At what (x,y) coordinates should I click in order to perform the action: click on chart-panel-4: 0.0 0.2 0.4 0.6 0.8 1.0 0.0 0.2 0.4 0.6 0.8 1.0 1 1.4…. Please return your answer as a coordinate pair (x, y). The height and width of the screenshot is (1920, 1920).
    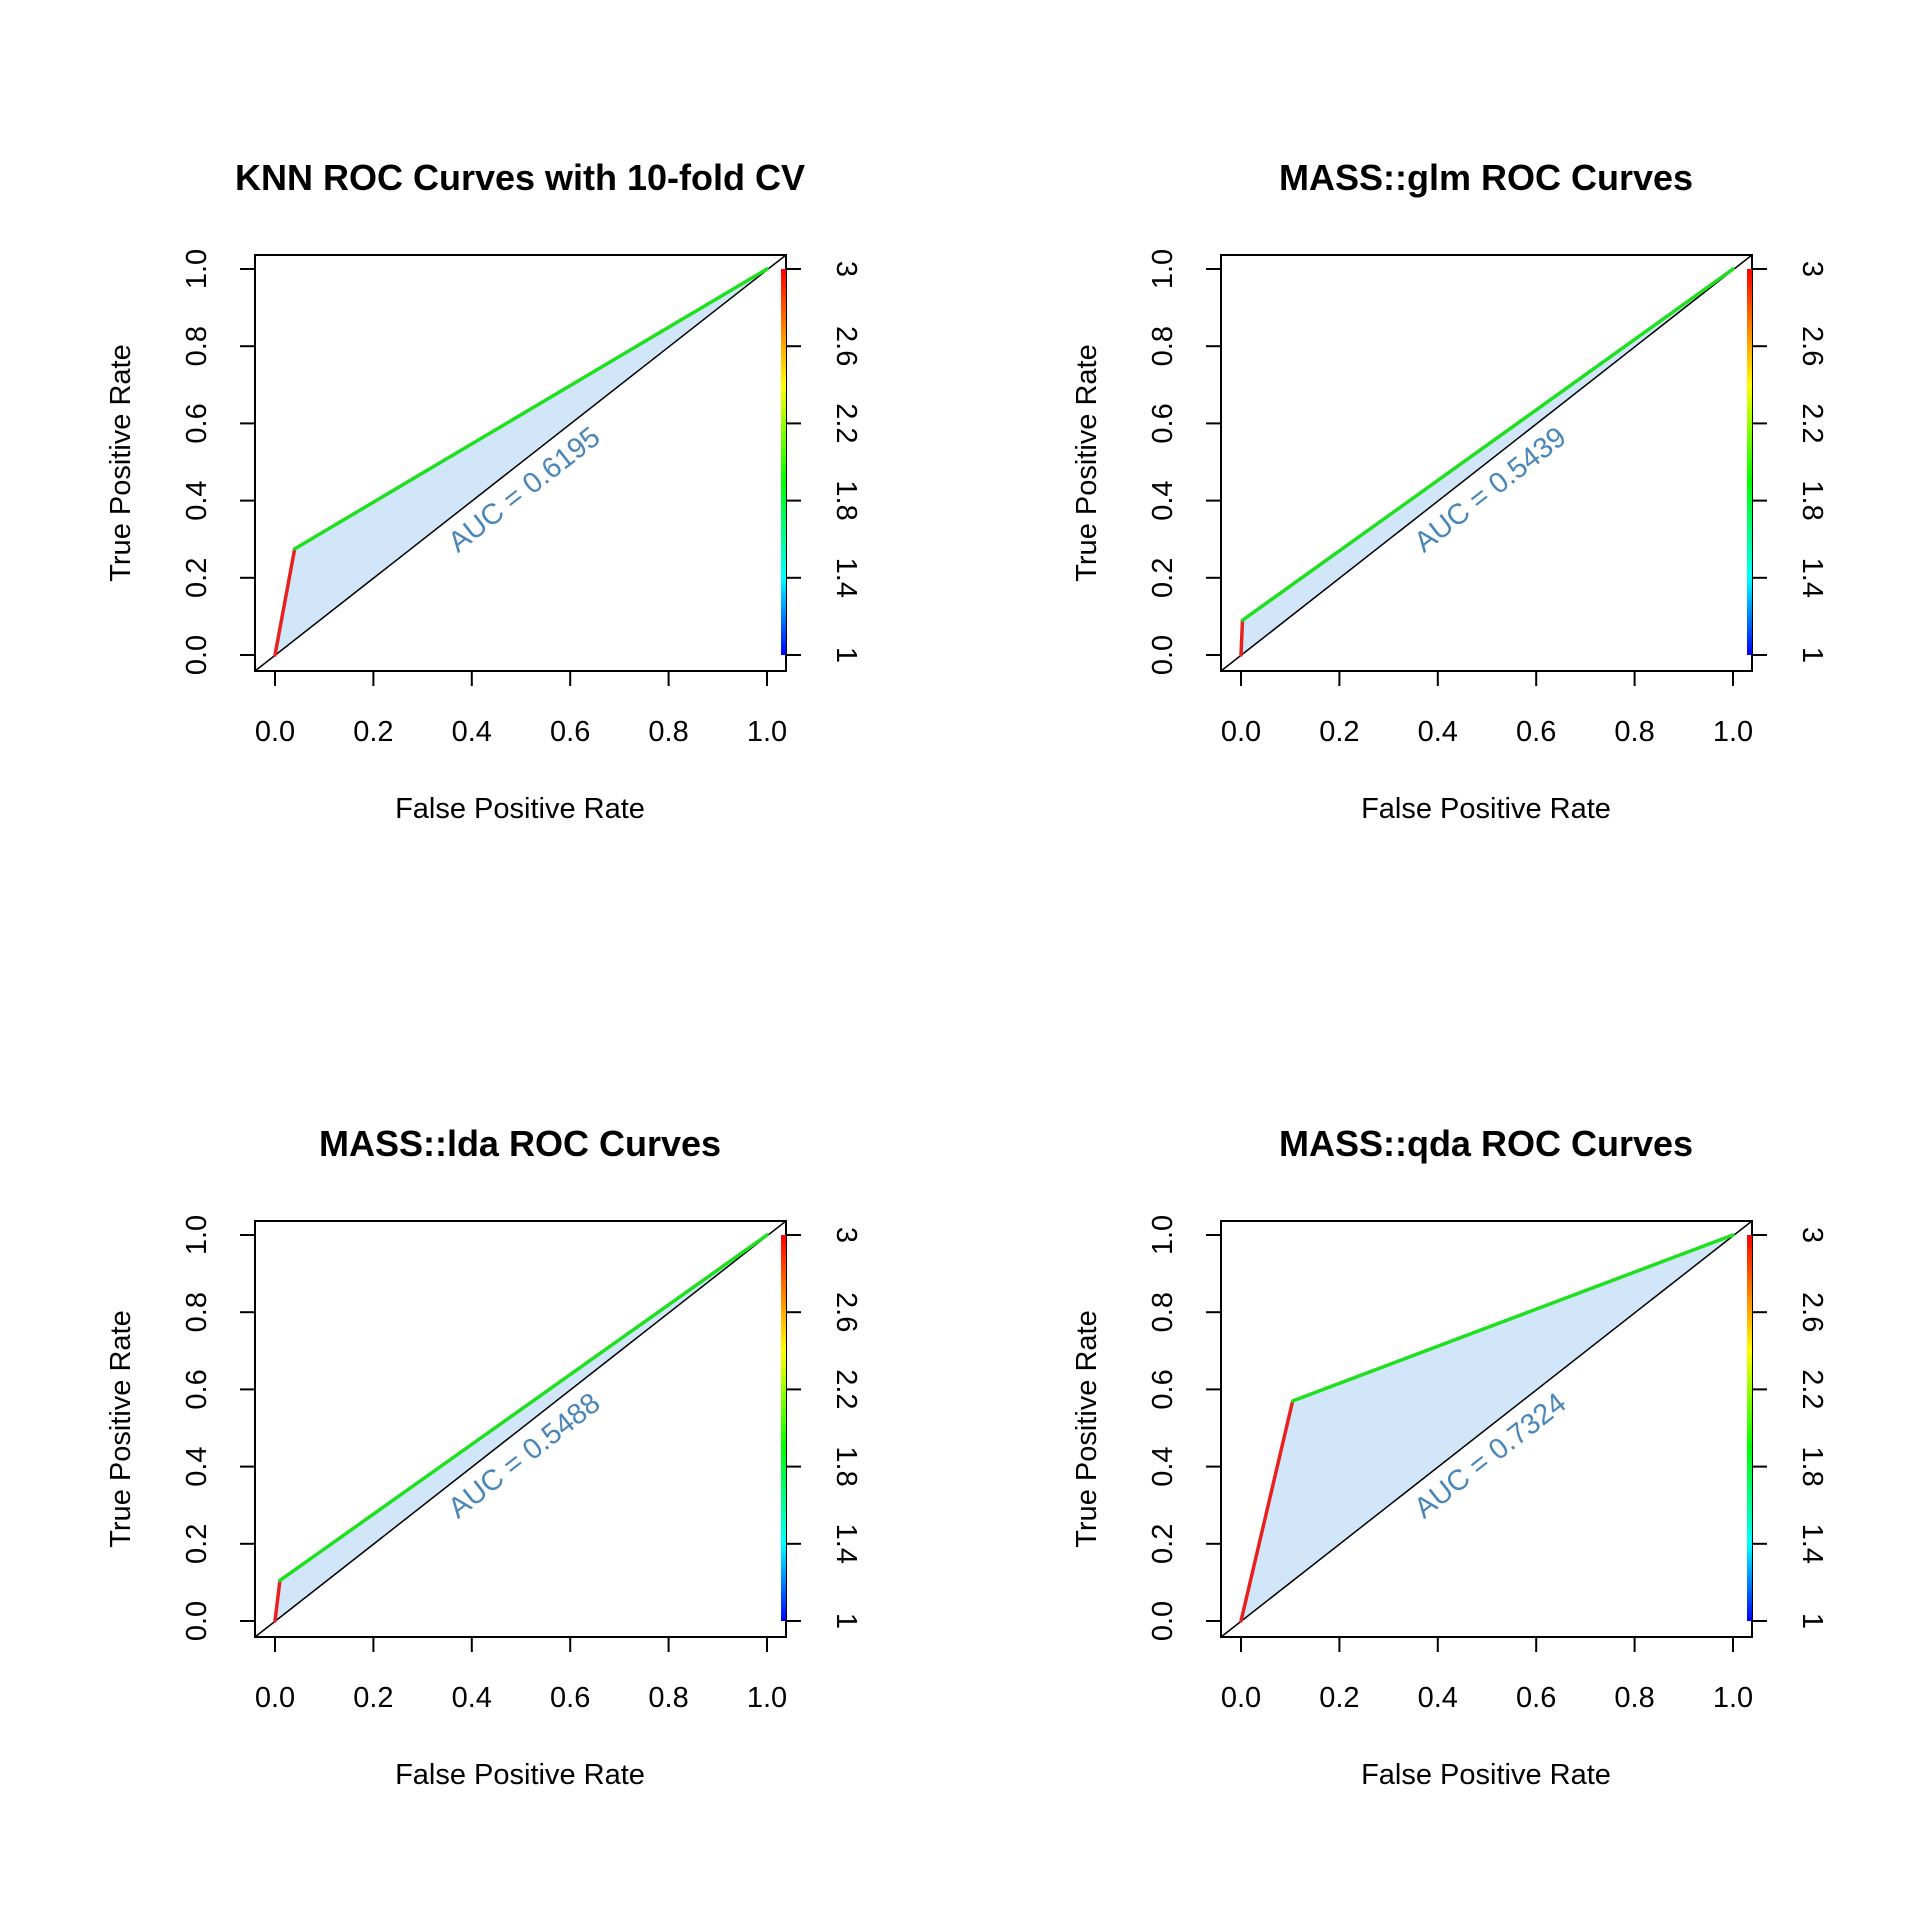
    Looking at the image, I should click on (1449, 1457).